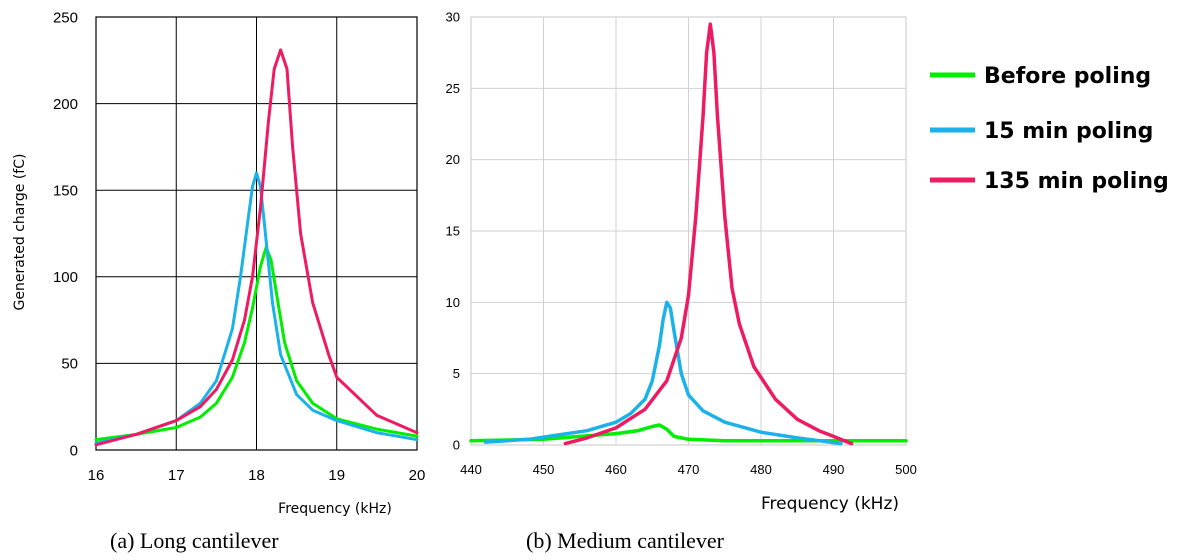 This screenshot has height=560, width=1177. What do you see at coordinates (1067, 76) in the screenshot?
I see `legend-entry: Before poling` at bounding box center [1067, 76].